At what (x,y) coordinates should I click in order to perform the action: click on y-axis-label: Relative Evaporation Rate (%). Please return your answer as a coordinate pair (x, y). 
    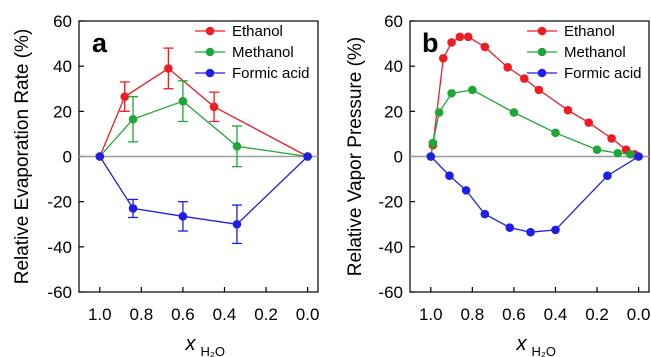
    Looking at the image, I should click on (22, 157).